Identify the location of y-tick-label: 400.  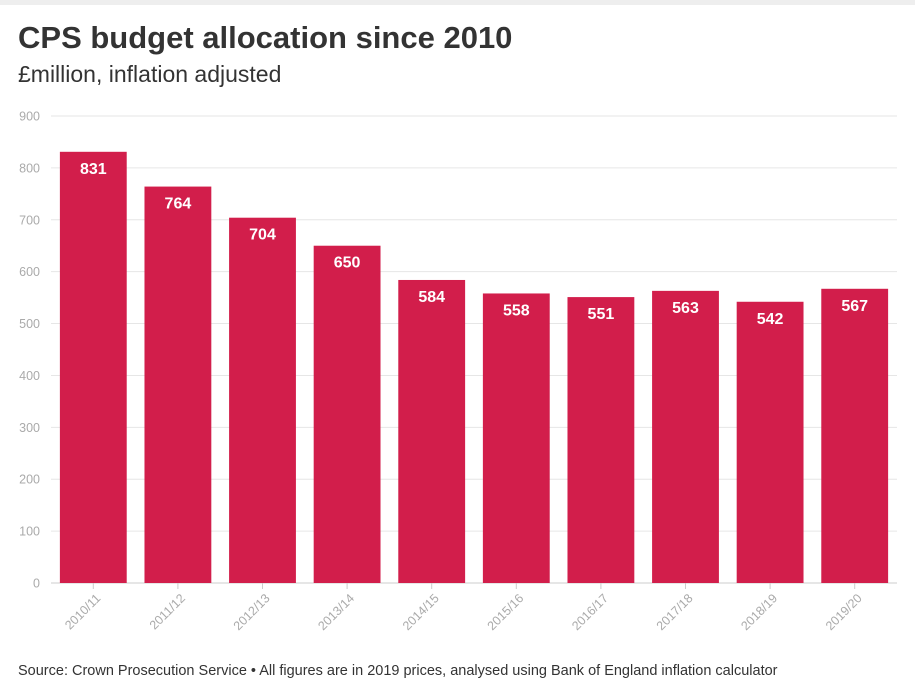
(29, 376).